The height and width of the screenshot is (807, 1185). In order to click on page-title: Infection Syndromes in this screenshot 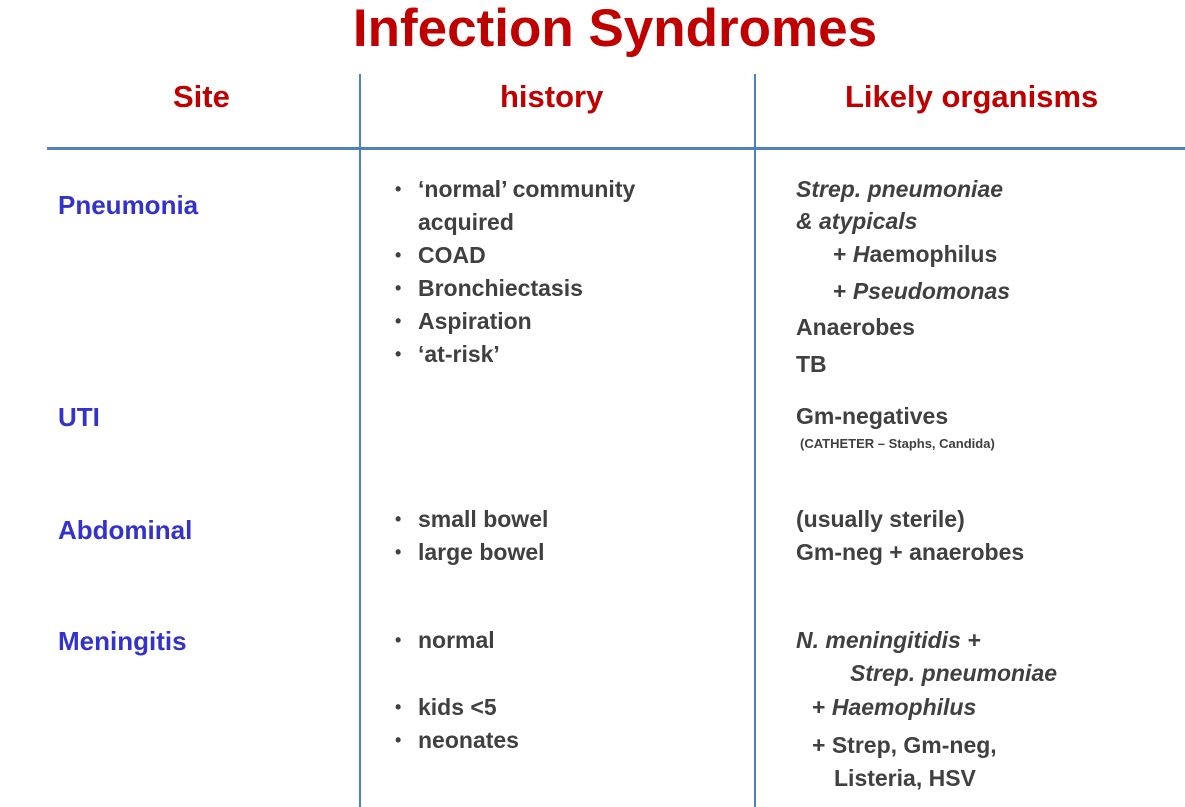, I will do `click(615, 29)`.